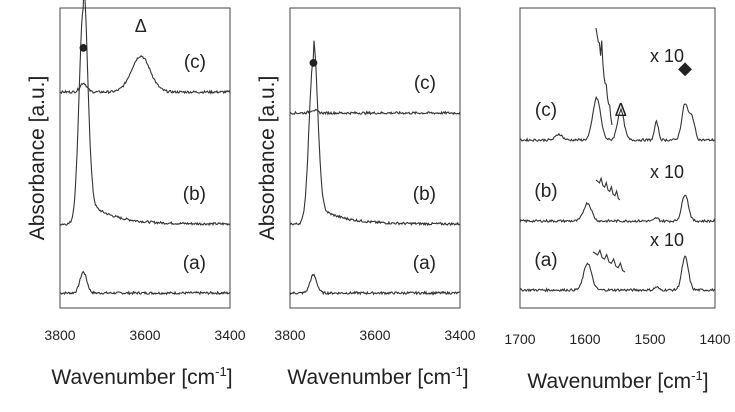 The width and height of the screenshot is (735, 412). Describe the element at coordinates (649, 339) in the screenshot. I see `x-tick-label: 1500` at that location.